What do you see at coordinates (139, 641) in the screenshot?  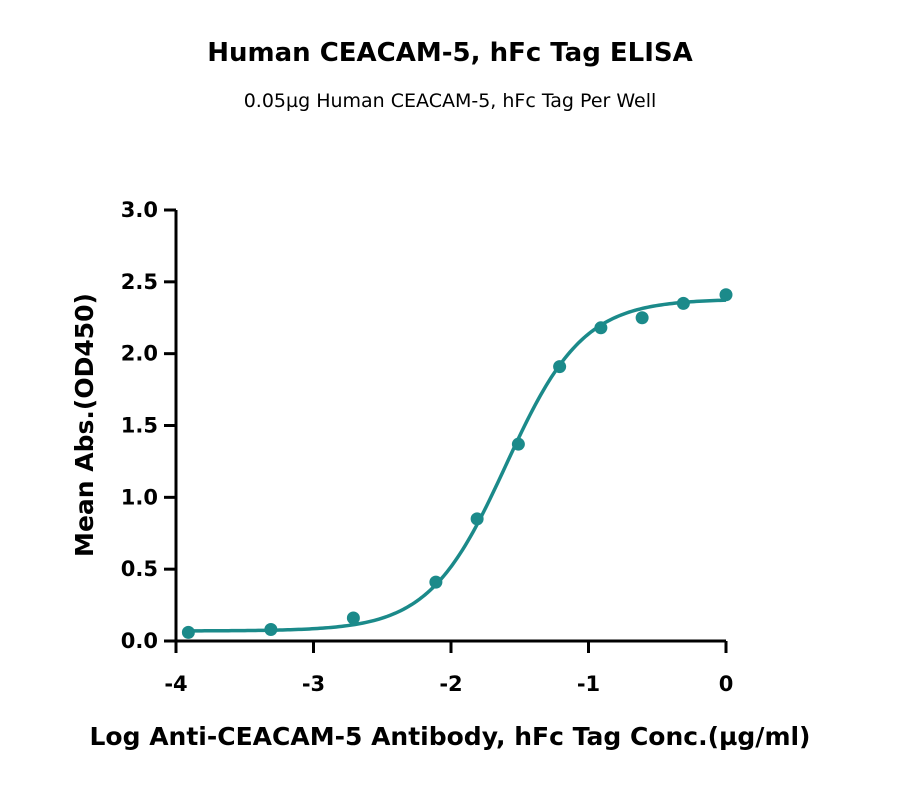 I see `y-tick-label: 0.0` at bounding box center [139, 641].